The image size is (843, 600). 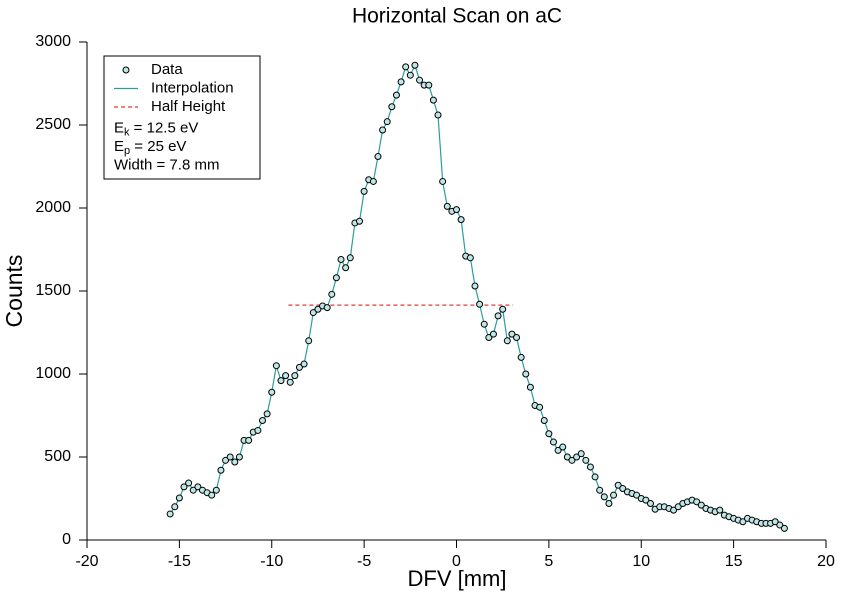 What do you see at coordinates (734, 561) in the screenshot?
I see `x-tick-label: 15` at bounding box center [734, 561].